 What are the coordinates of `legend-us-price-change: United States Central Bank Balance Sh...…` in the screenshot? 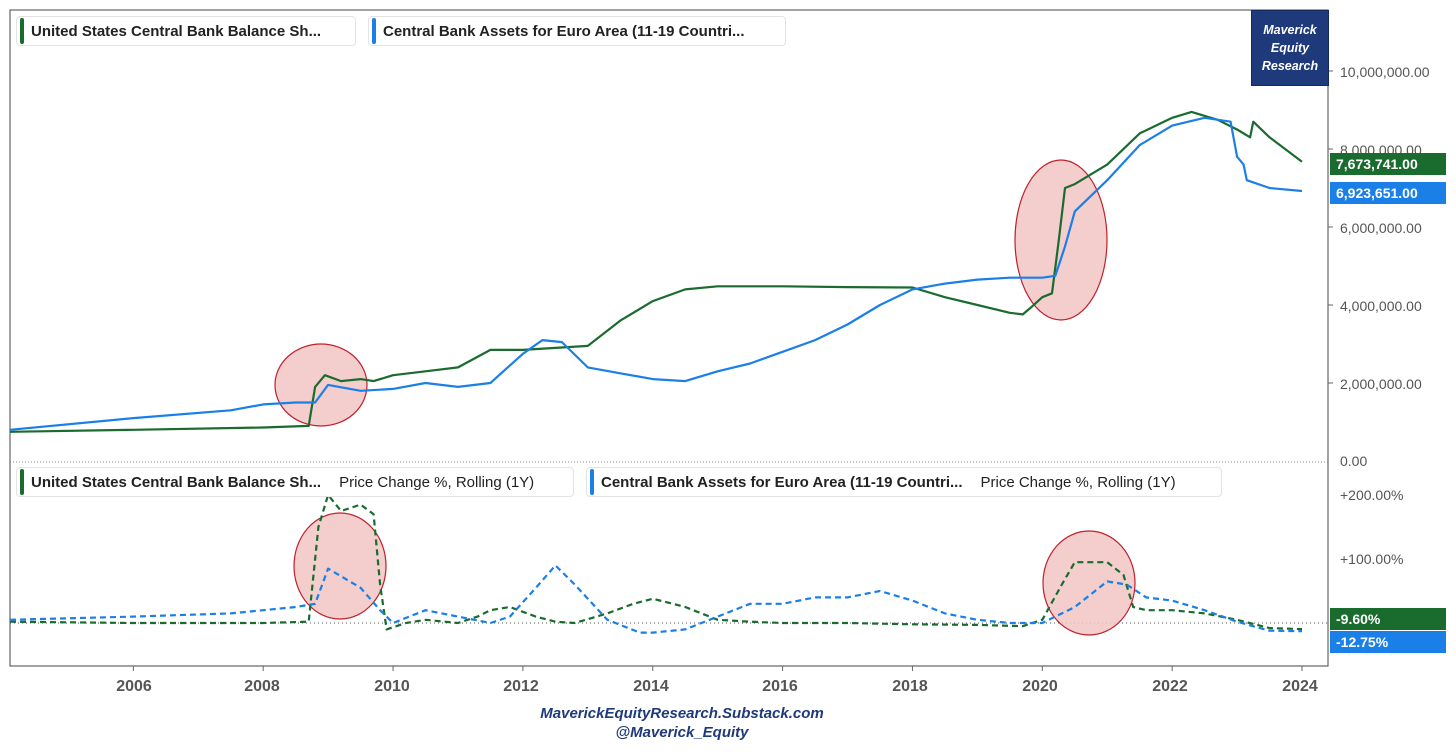 It's located at (295, 482).